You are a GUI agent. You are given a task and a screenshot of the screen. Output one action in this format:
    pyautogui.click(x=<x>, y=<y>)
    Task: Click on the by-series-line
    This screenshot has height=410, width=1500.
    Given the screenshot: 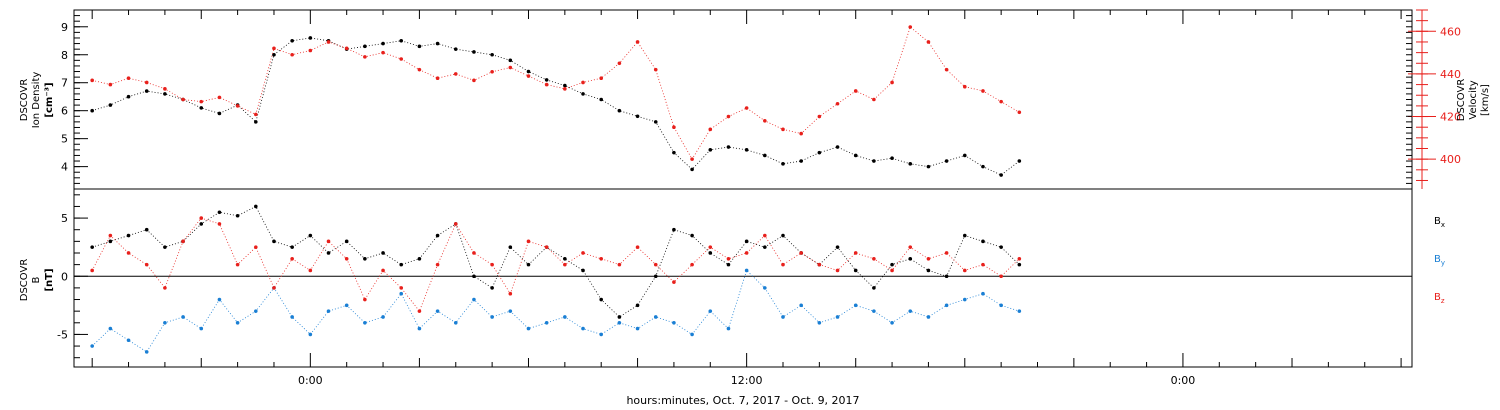 What is the action you would take?
    pyautogui.click(x=555, y=311)
    